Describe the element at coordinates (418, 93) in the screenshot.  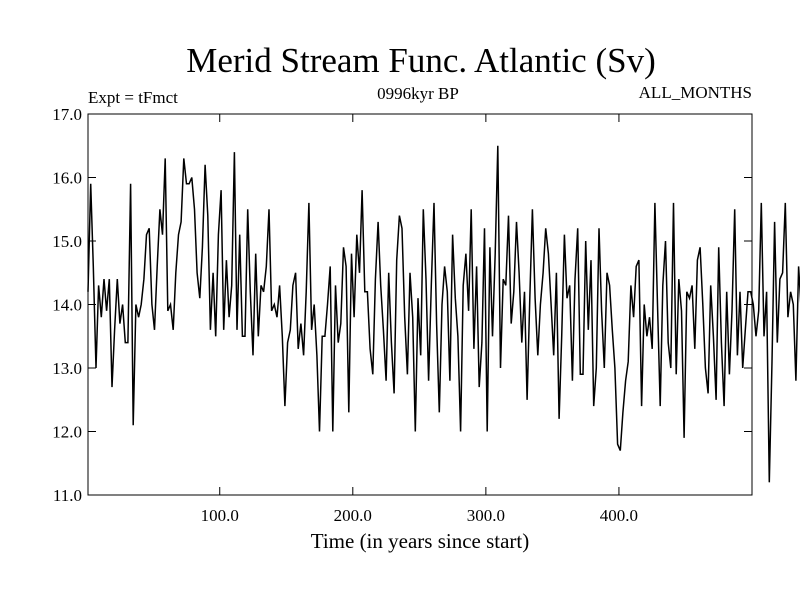
I see `period-label: 0996kyr BP` at that location.